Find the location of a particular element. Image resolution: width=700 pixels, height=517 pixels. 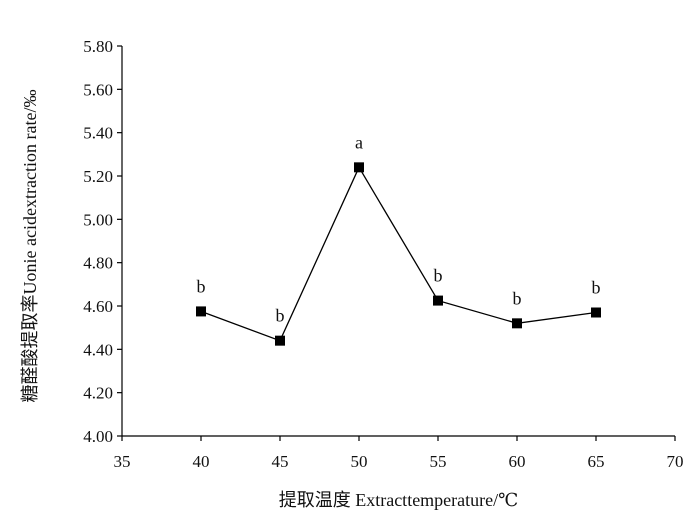

y-tick-label: 4.20 is located at coordinates (98, 393).